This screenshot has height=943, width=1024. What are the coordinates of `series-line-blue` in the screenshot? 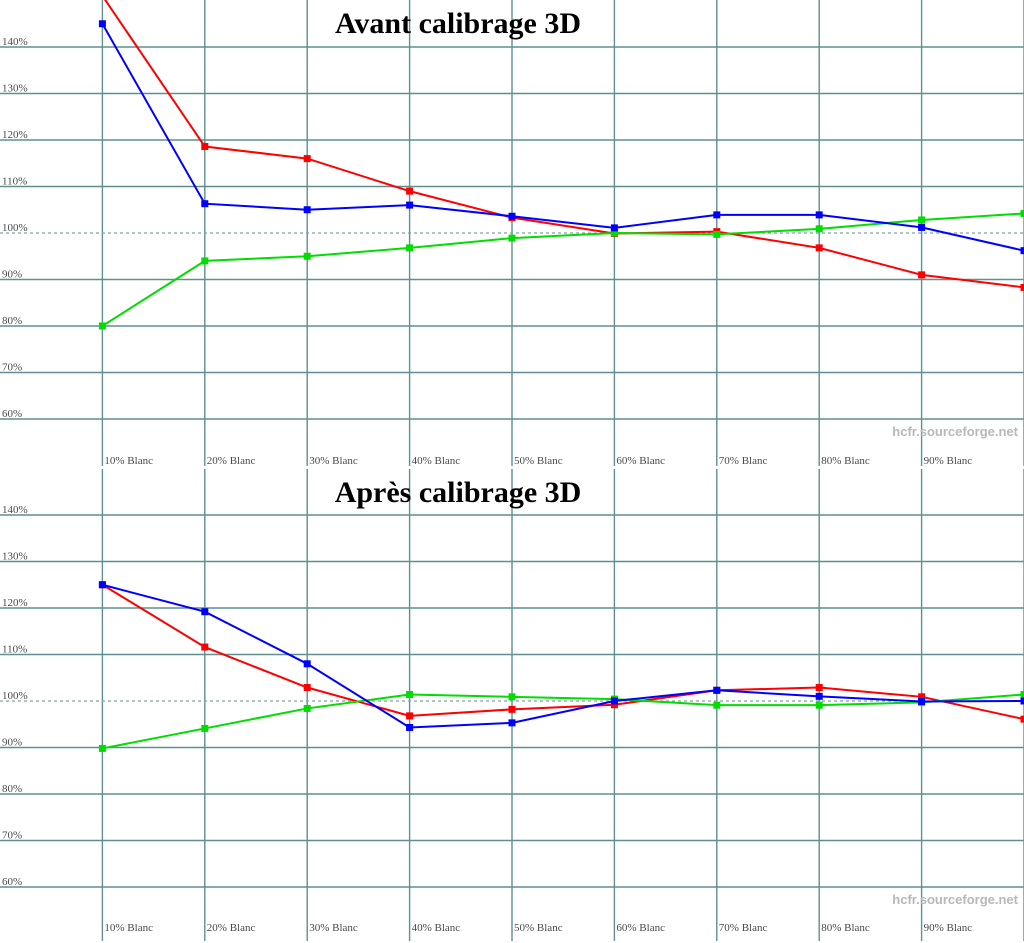 It's located at (563, 656).